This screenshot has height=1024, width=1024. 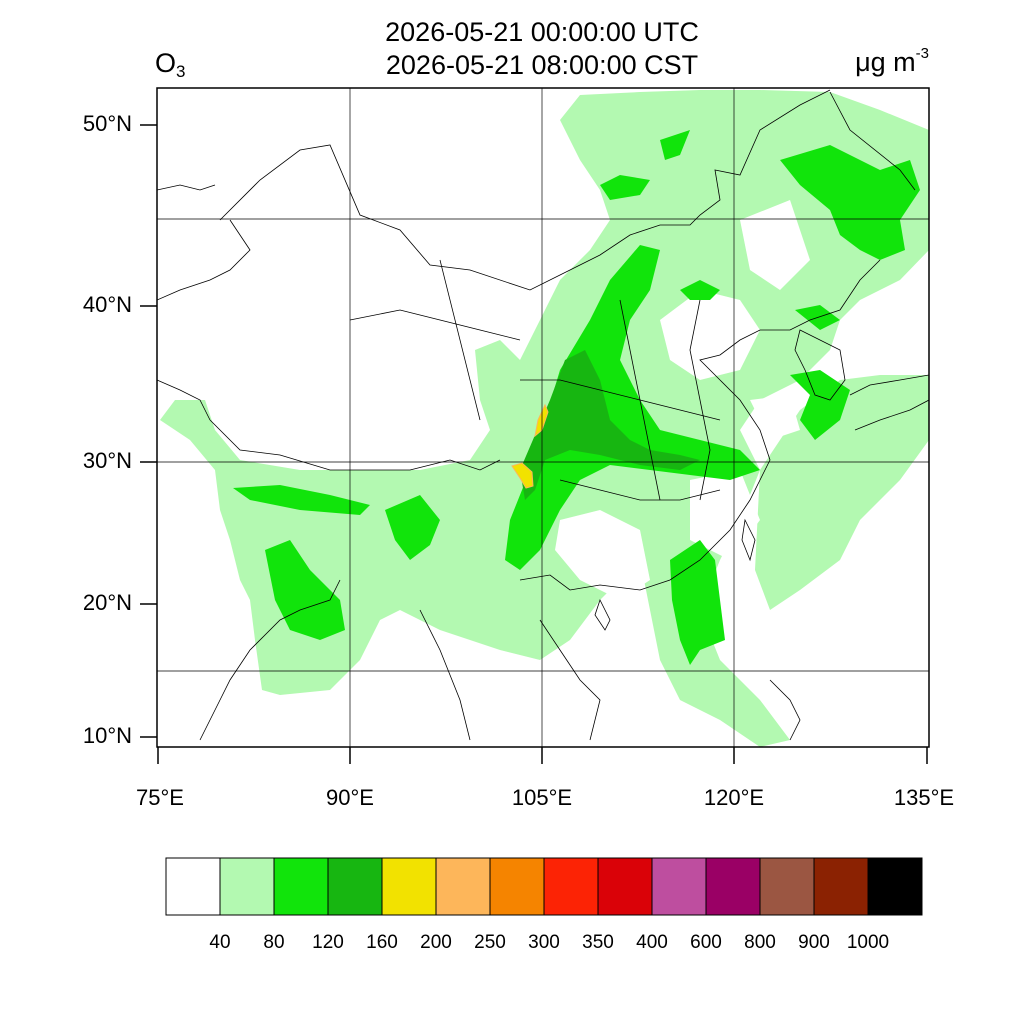 I want to click on lon-label-135e: 135°E, so click(x=924, y=797).